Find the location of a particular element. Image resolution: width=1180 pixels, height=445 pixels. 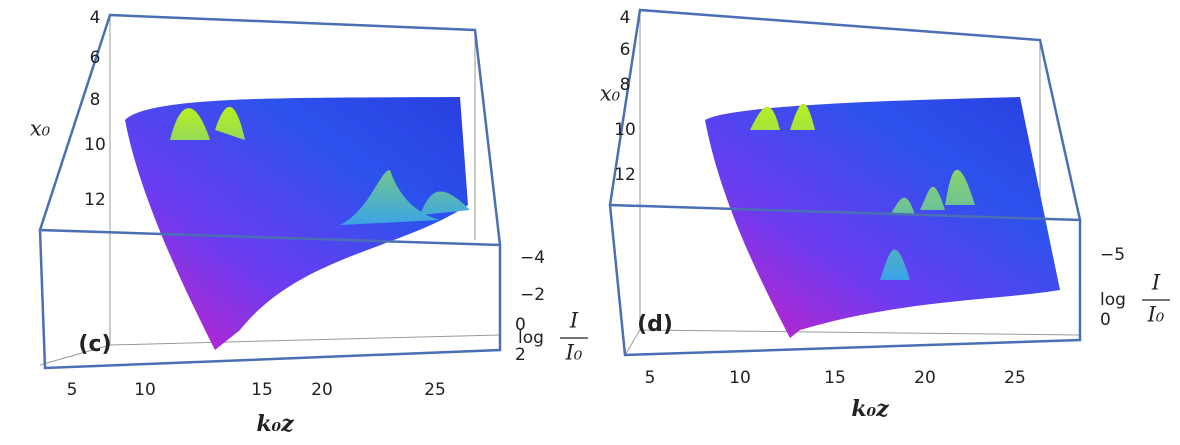

log-tick-label: −5 is located at coordinates (1112, 255).